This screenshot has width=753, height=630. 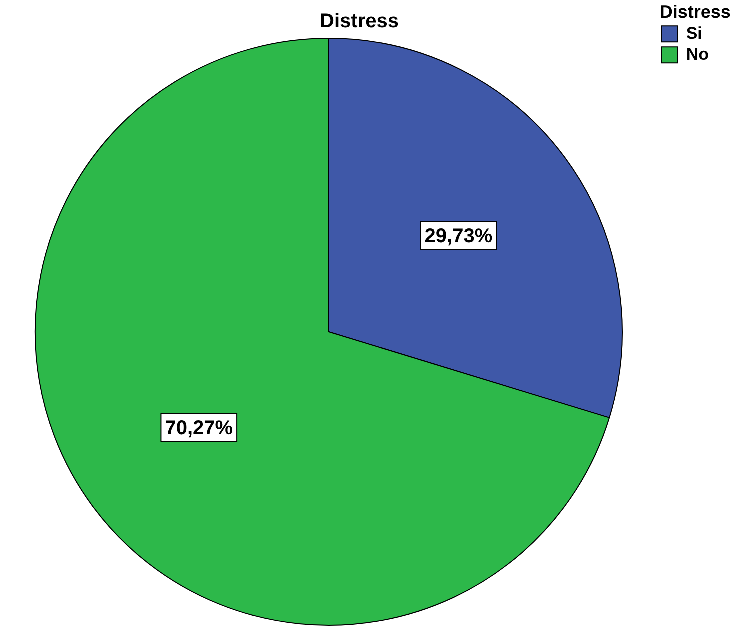 I want to click on legend-label: Si, so click(x=694, y=33).